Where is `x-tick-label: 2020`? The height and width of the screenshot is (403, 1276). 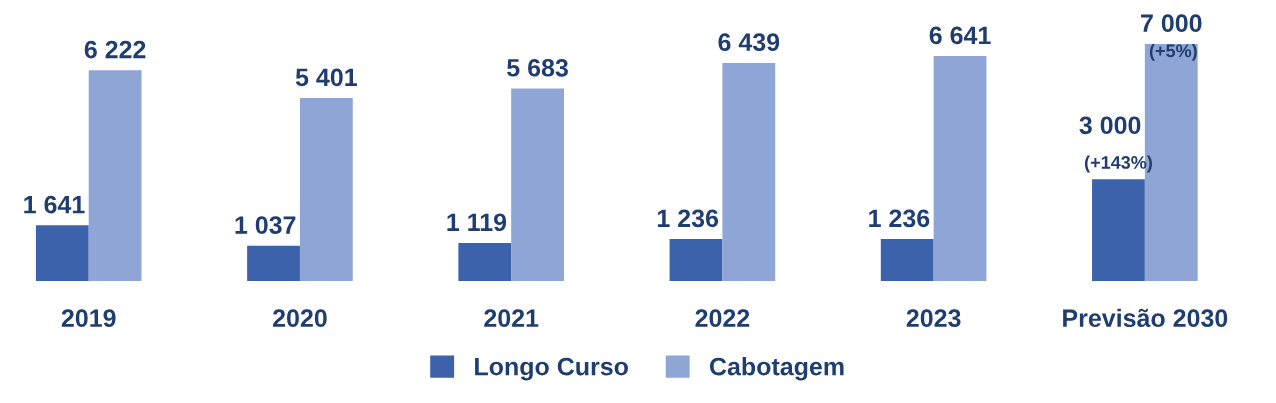
x-tick-label: 2020 is located at coordinates (300, 318).